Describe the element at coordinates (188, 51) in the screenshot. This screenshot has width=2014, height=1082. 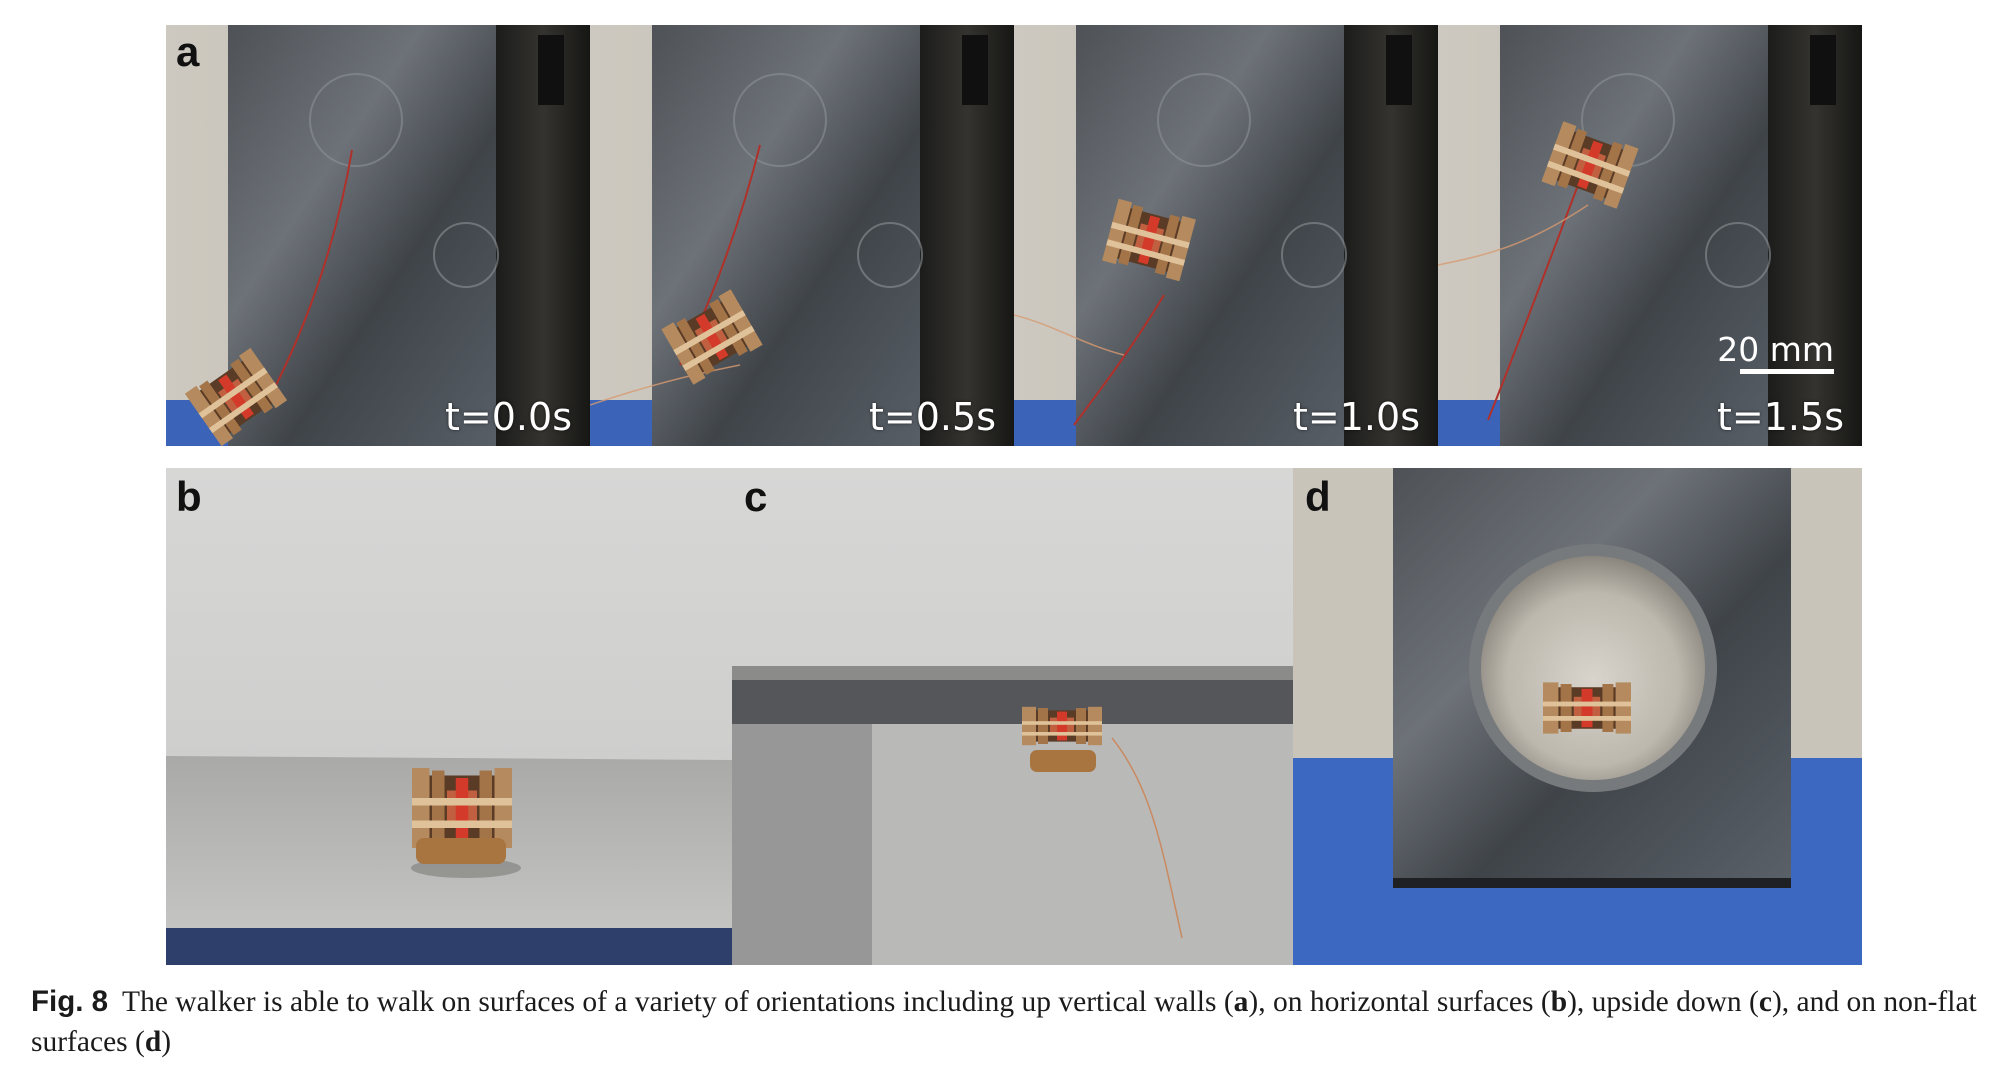
I see `panel-a-label: a` at that location.